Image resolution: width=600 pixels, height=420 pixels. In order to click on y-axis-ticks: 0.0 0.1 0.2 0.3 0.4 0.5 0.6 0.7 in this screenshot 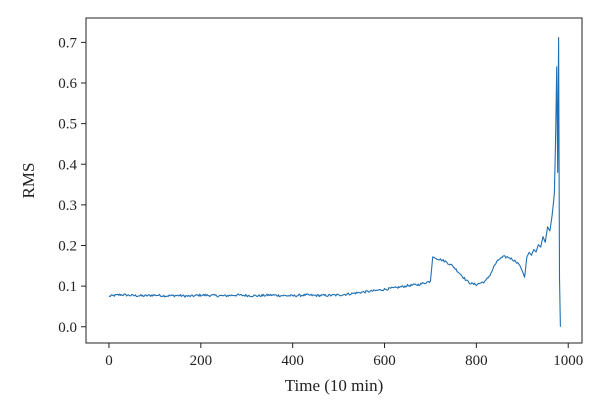, I will do `click(72, 185)`.